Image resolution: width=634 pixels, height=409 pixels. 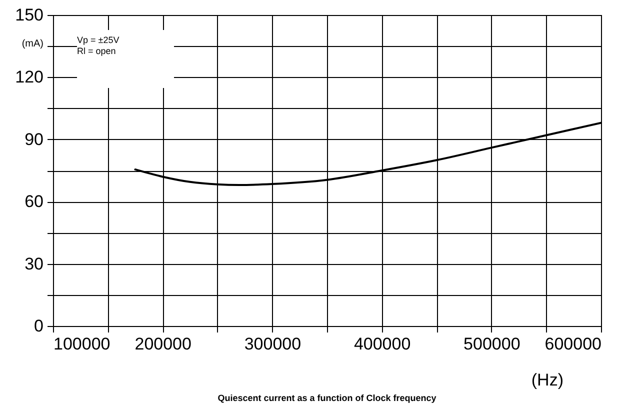 What do you see at coordinates (82, 344) in the screenshot?
I see `x-tick-label: 100000` at bounding box center [82, 344].